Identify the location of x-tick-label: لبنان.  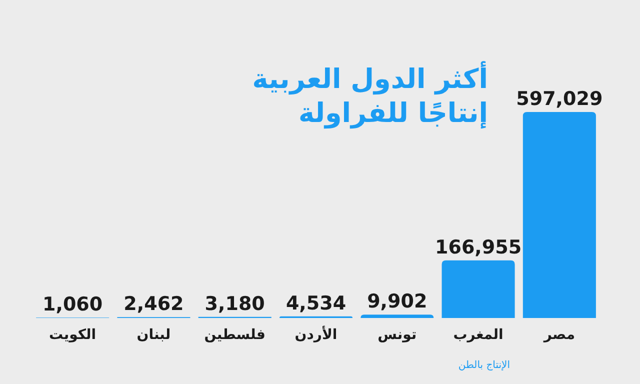
(153, 335).